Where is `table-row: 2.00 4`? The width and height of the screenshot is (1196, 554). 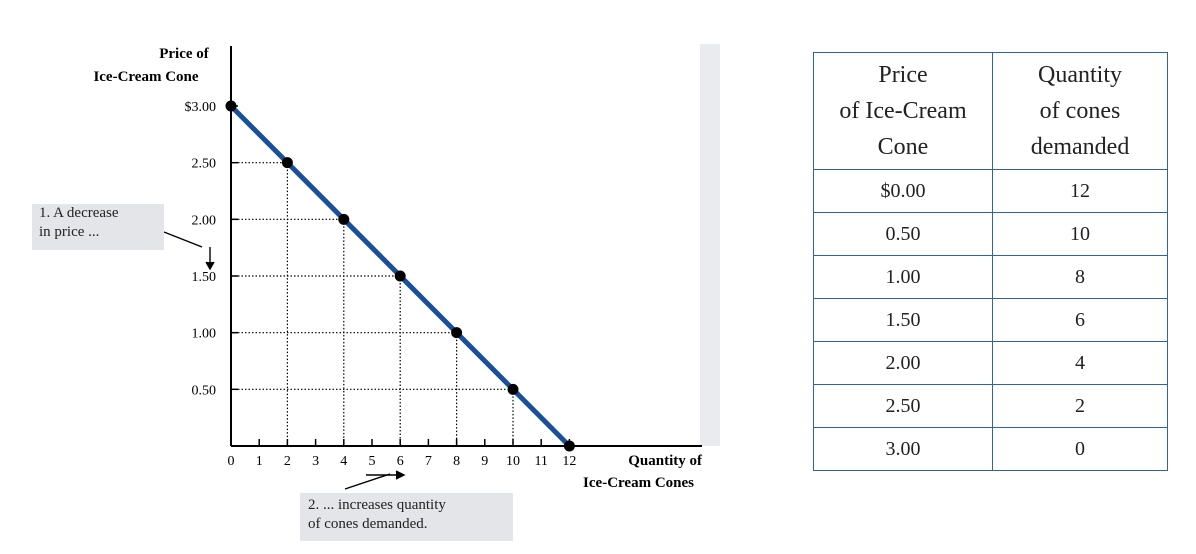
table-row: 2.00 4 is located at coordinates (990, 363).